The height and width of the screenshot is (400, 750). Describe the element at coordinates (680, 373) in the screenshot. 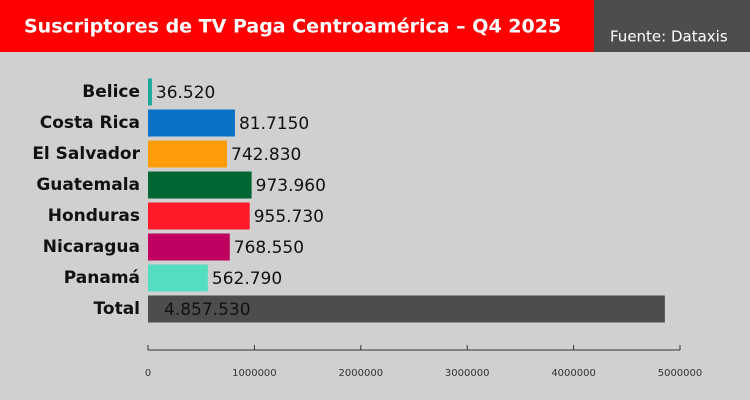

I see `x-tick-label: 5000000` at that location.